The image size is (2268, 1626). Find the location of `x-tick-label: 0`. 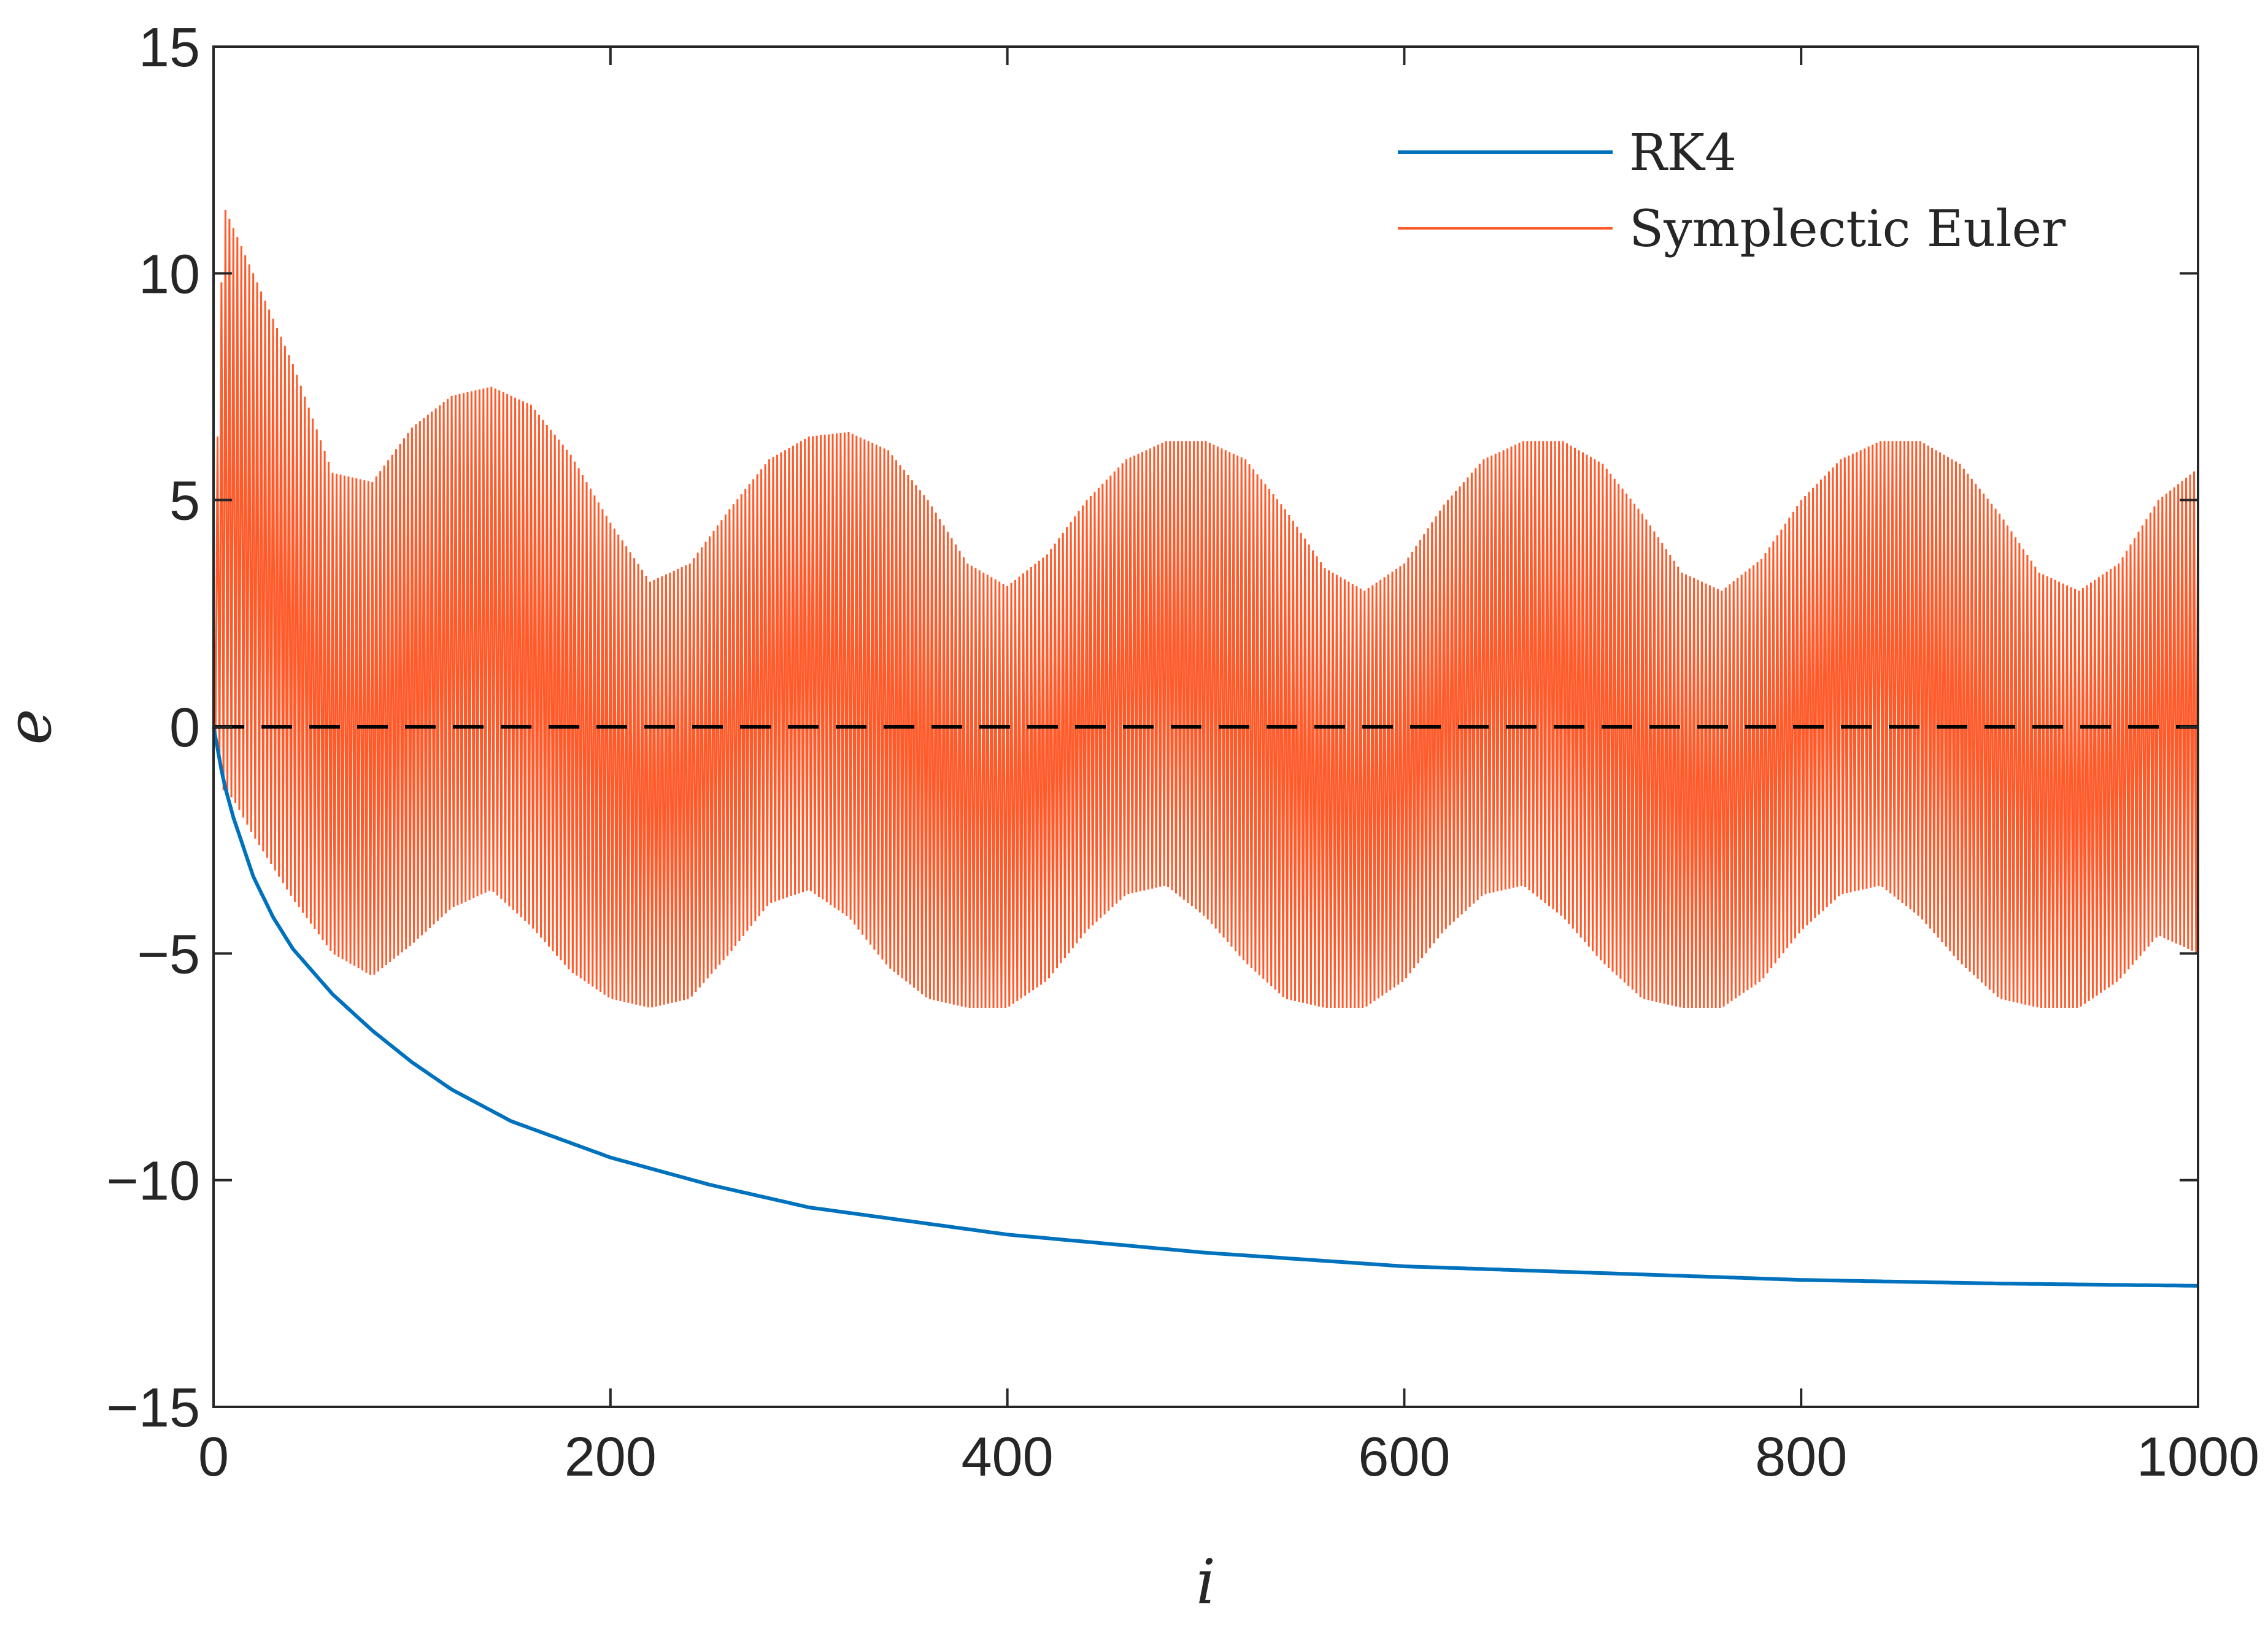

x-tick-label: 0 is located at coordinates (213, 1457).